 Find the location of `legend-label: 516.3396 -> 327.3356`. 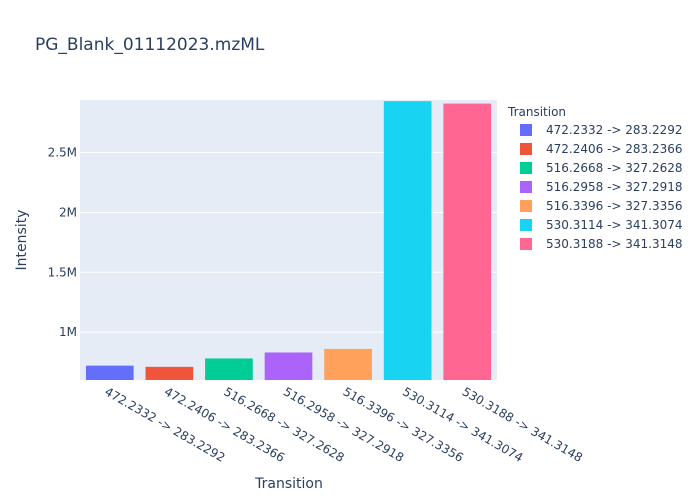

legend-label: 516.3396 -> 327.3356 is located at coordinates (614, 206).